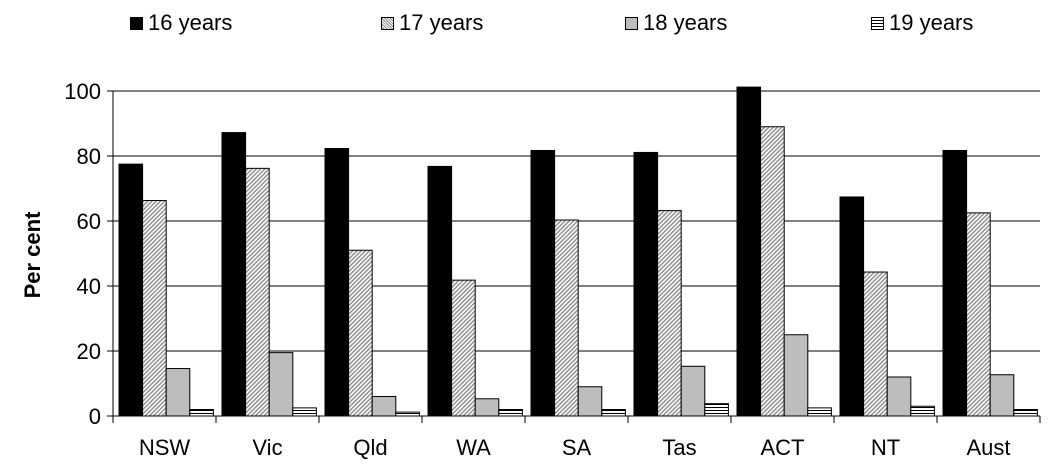 The width and height of the screenshot is (1050, 464). Describe the element at coordinates (281, 384) in the screenshot. I see `bar-18-years-Vic` at that location.